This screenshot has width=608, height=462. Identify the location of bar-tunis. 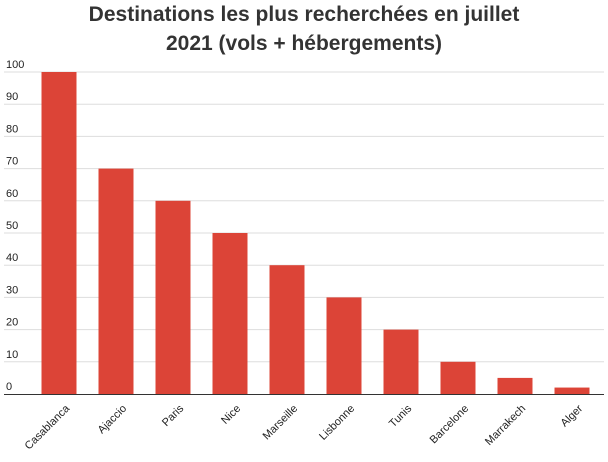
(401, 361).